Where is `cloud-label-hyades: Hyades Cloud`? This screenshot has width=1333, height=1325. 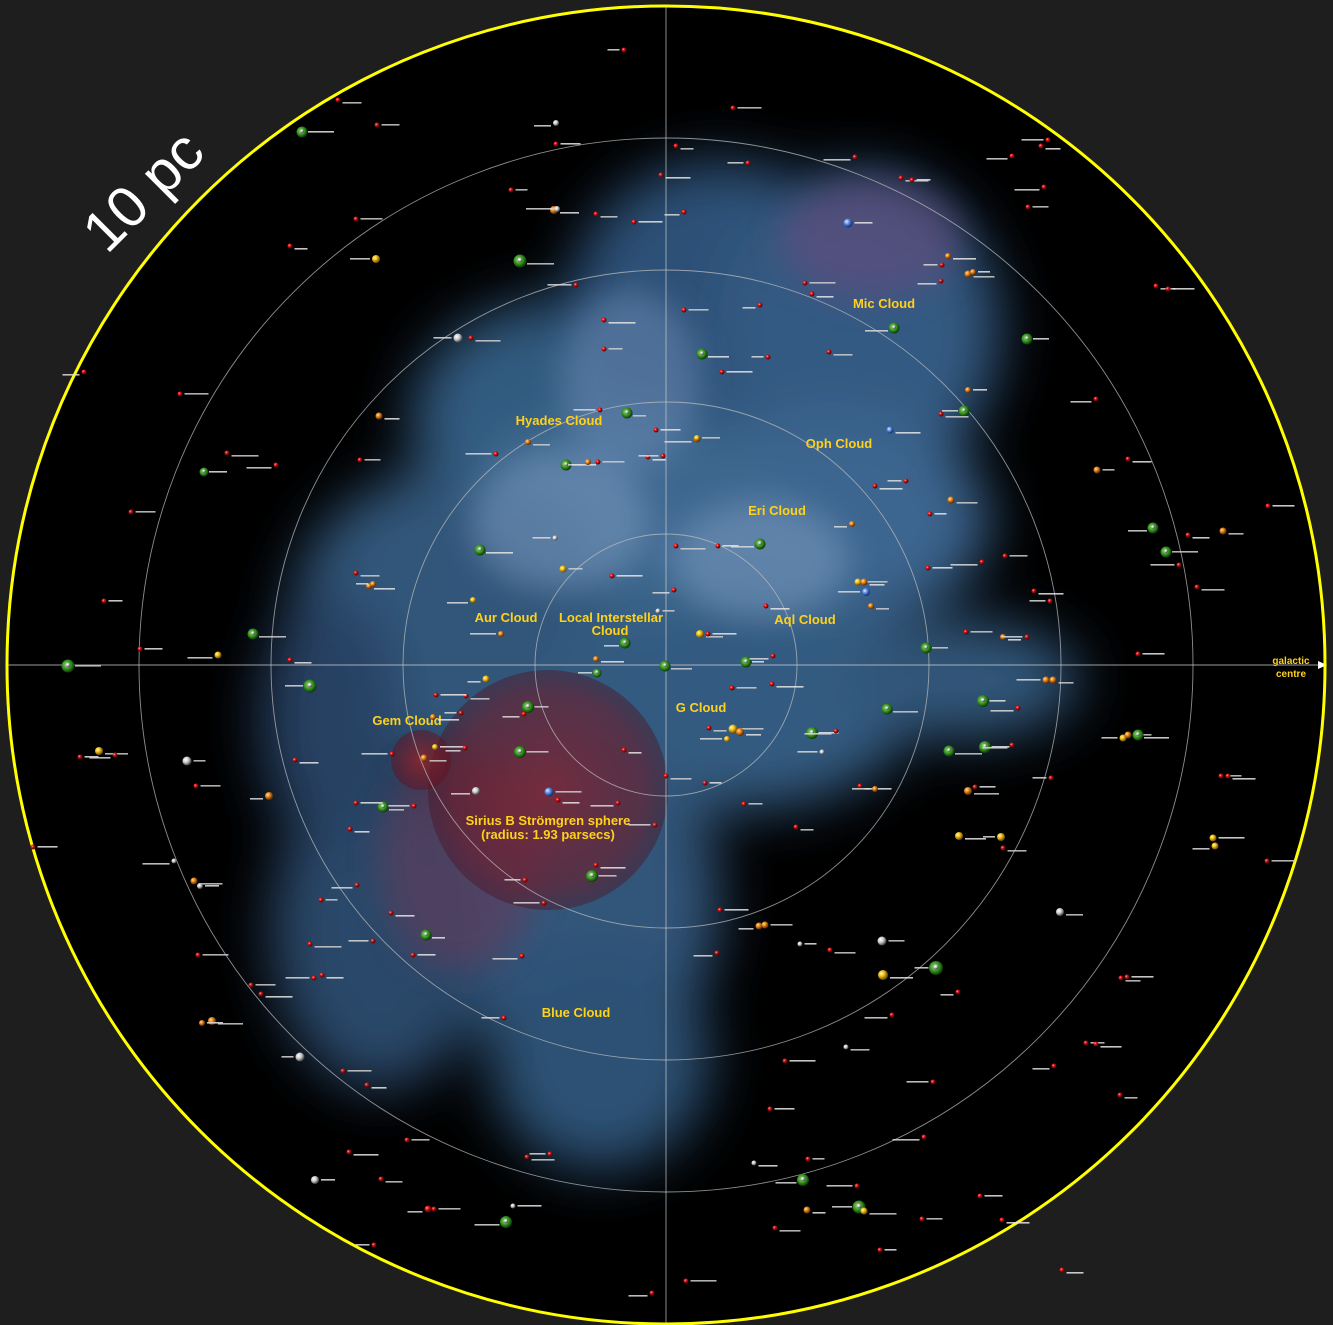 cloud-label-hyades: Hyades Cloud is located at coordinates (559, 420).